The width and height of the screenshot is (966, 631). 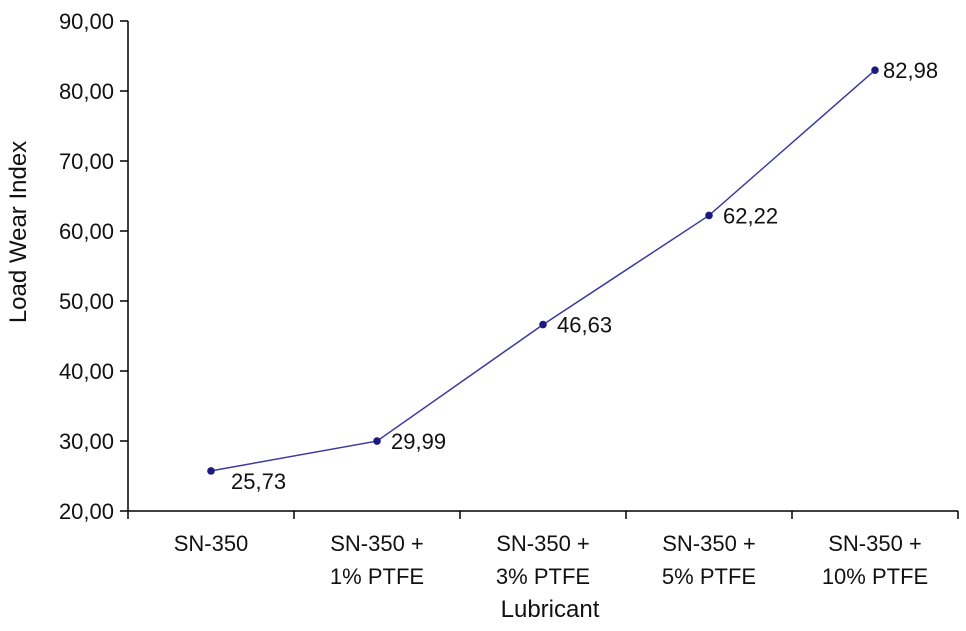 What do you see at coordinates (709, 560) in the screenshot?
I see `x-tick-label: SN-350 +5% PTFE` at bounding box center [709, 560].